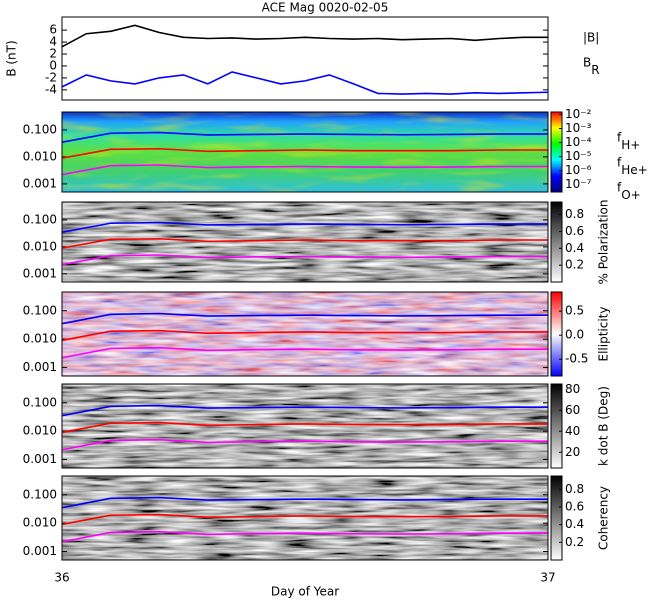 The image size is (650, 600). Describe the element at coordinates (578, 156) in the screenshot. I see `colorbar-tick-label: 10⁻⁵` at that location.